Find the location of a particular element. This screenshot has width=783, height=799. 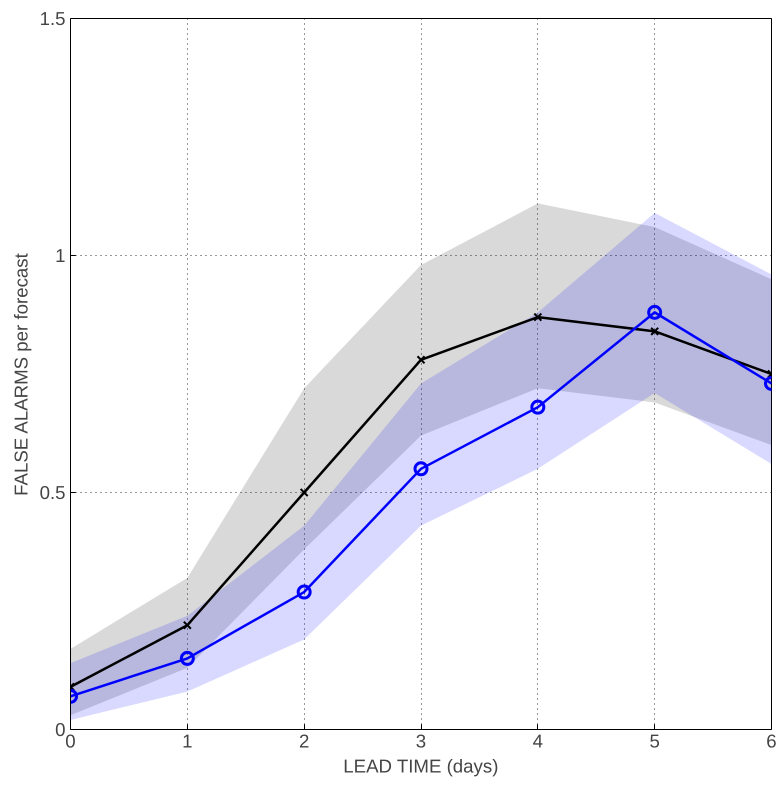

y-tick-label: 1 is located at coordinates (60, 255).